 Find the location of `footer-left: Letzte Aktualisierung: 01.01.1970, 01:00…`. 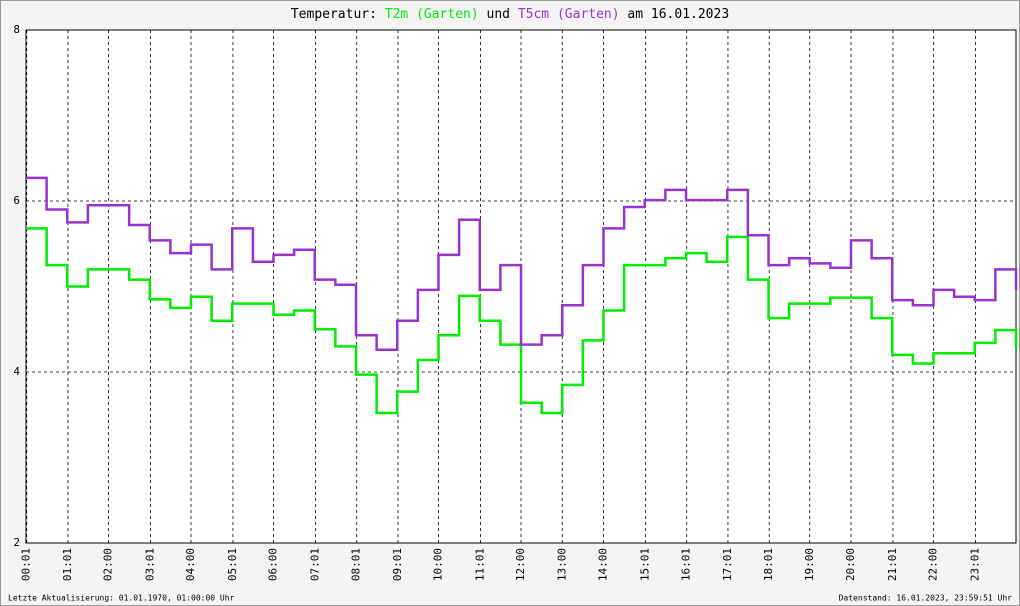

footer-left: Letzte Aktualisierung: 01.01.1970, 01:00… is located at coordinates (121, 598).